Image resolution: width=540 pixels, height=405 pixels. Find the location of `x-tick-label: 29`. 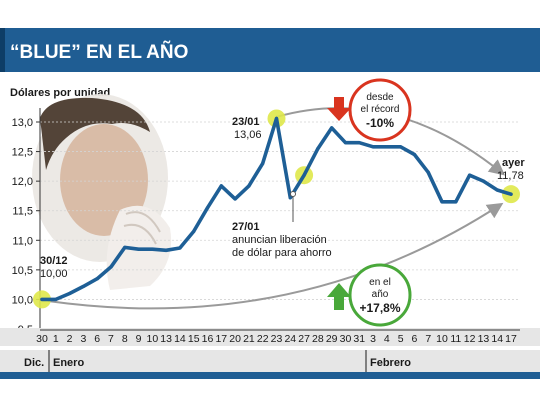

x-tick-label: 29 is located at coordinates (332, 339).